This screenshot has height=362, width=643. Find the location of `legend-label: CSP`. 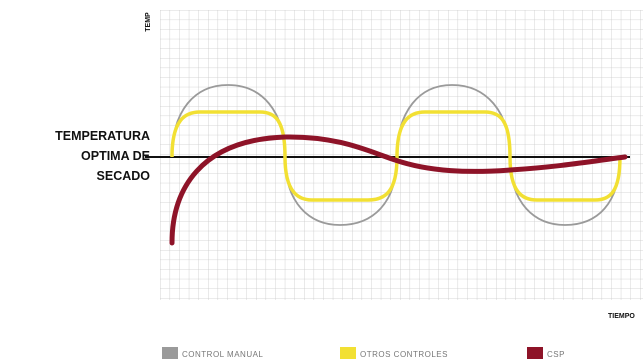

legend-label: CSP is located at coordinates (556, 354).